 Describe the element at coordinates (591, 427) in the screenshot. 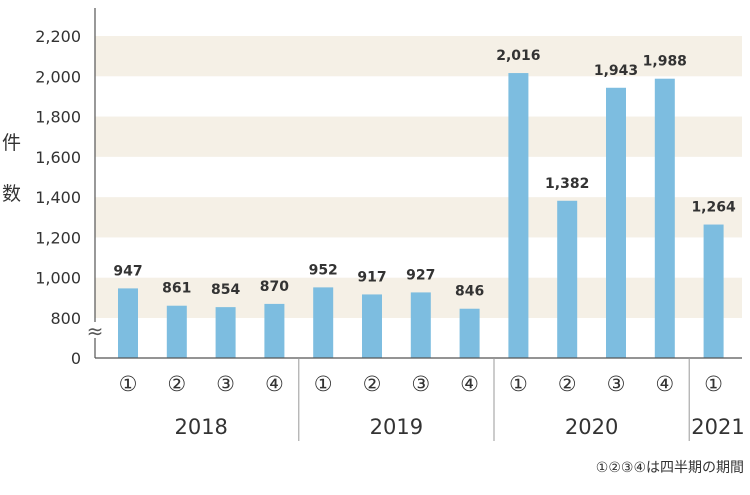

I see `year-label: 2020` at that location.